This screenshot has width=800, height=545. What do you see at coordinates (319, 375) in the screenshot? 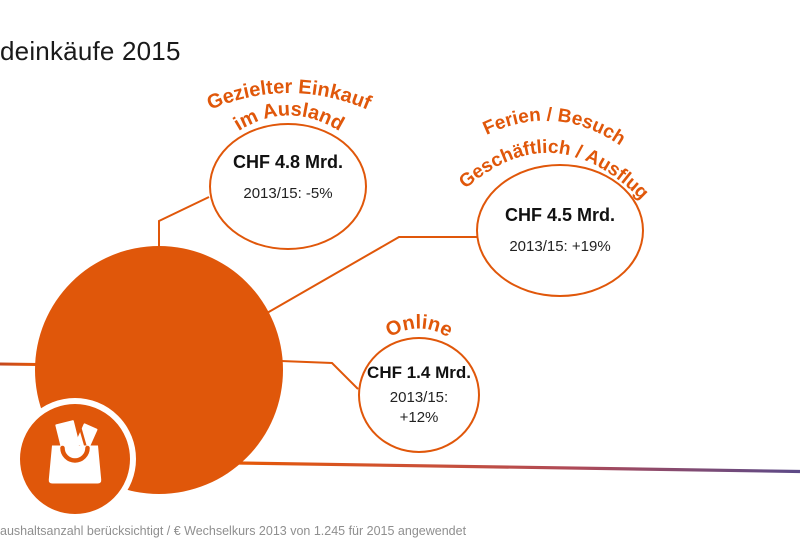
I see `connector-line-online` at bounding box center [319, 375].